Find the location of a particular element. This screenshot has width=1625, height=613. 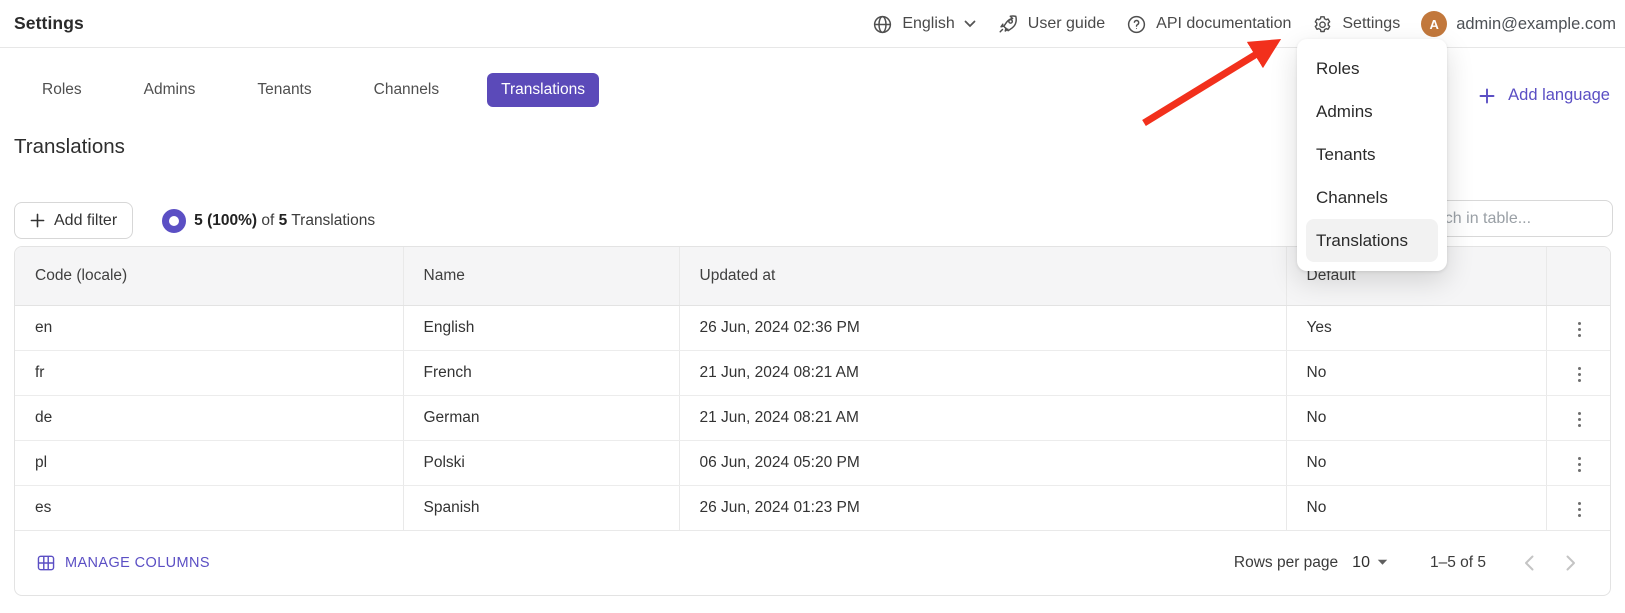

menu-item-tenants: Tenants is located at coordinates (1346, 154).